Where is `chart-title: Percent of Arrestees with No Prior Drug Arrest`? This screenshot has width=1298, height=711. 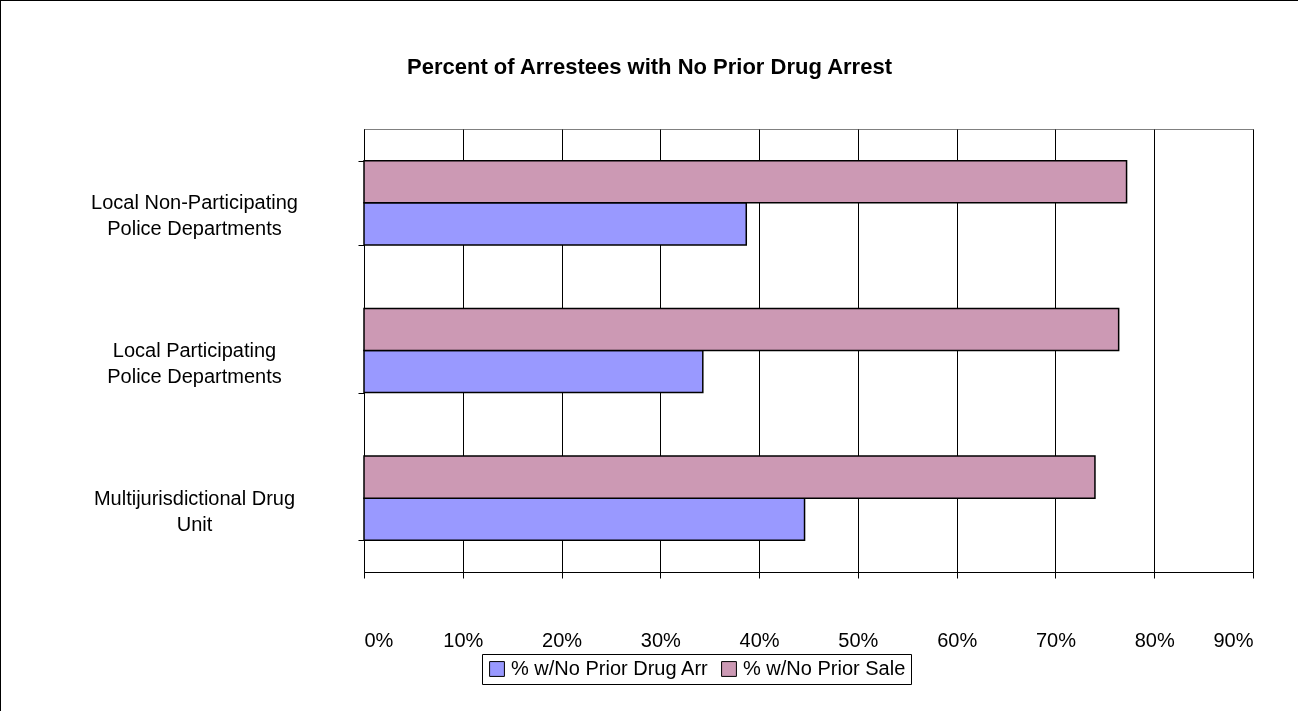 chart-title: Percent of Arrestees with No Prior Drug Arrest is located at coordinates (650, 66).